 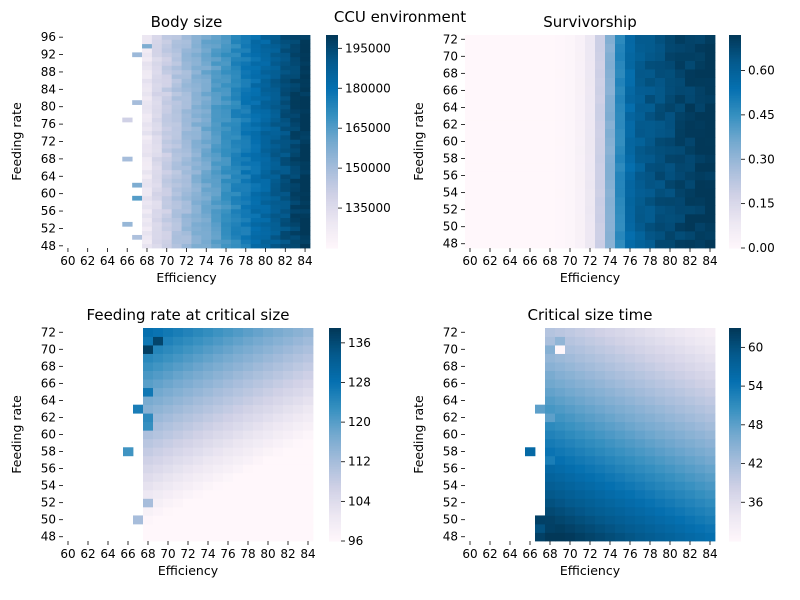 What do you see at coordinates (629, 554) in the screenshot?
I see `x-tick-label: 76` at bounding box center [629, 554].